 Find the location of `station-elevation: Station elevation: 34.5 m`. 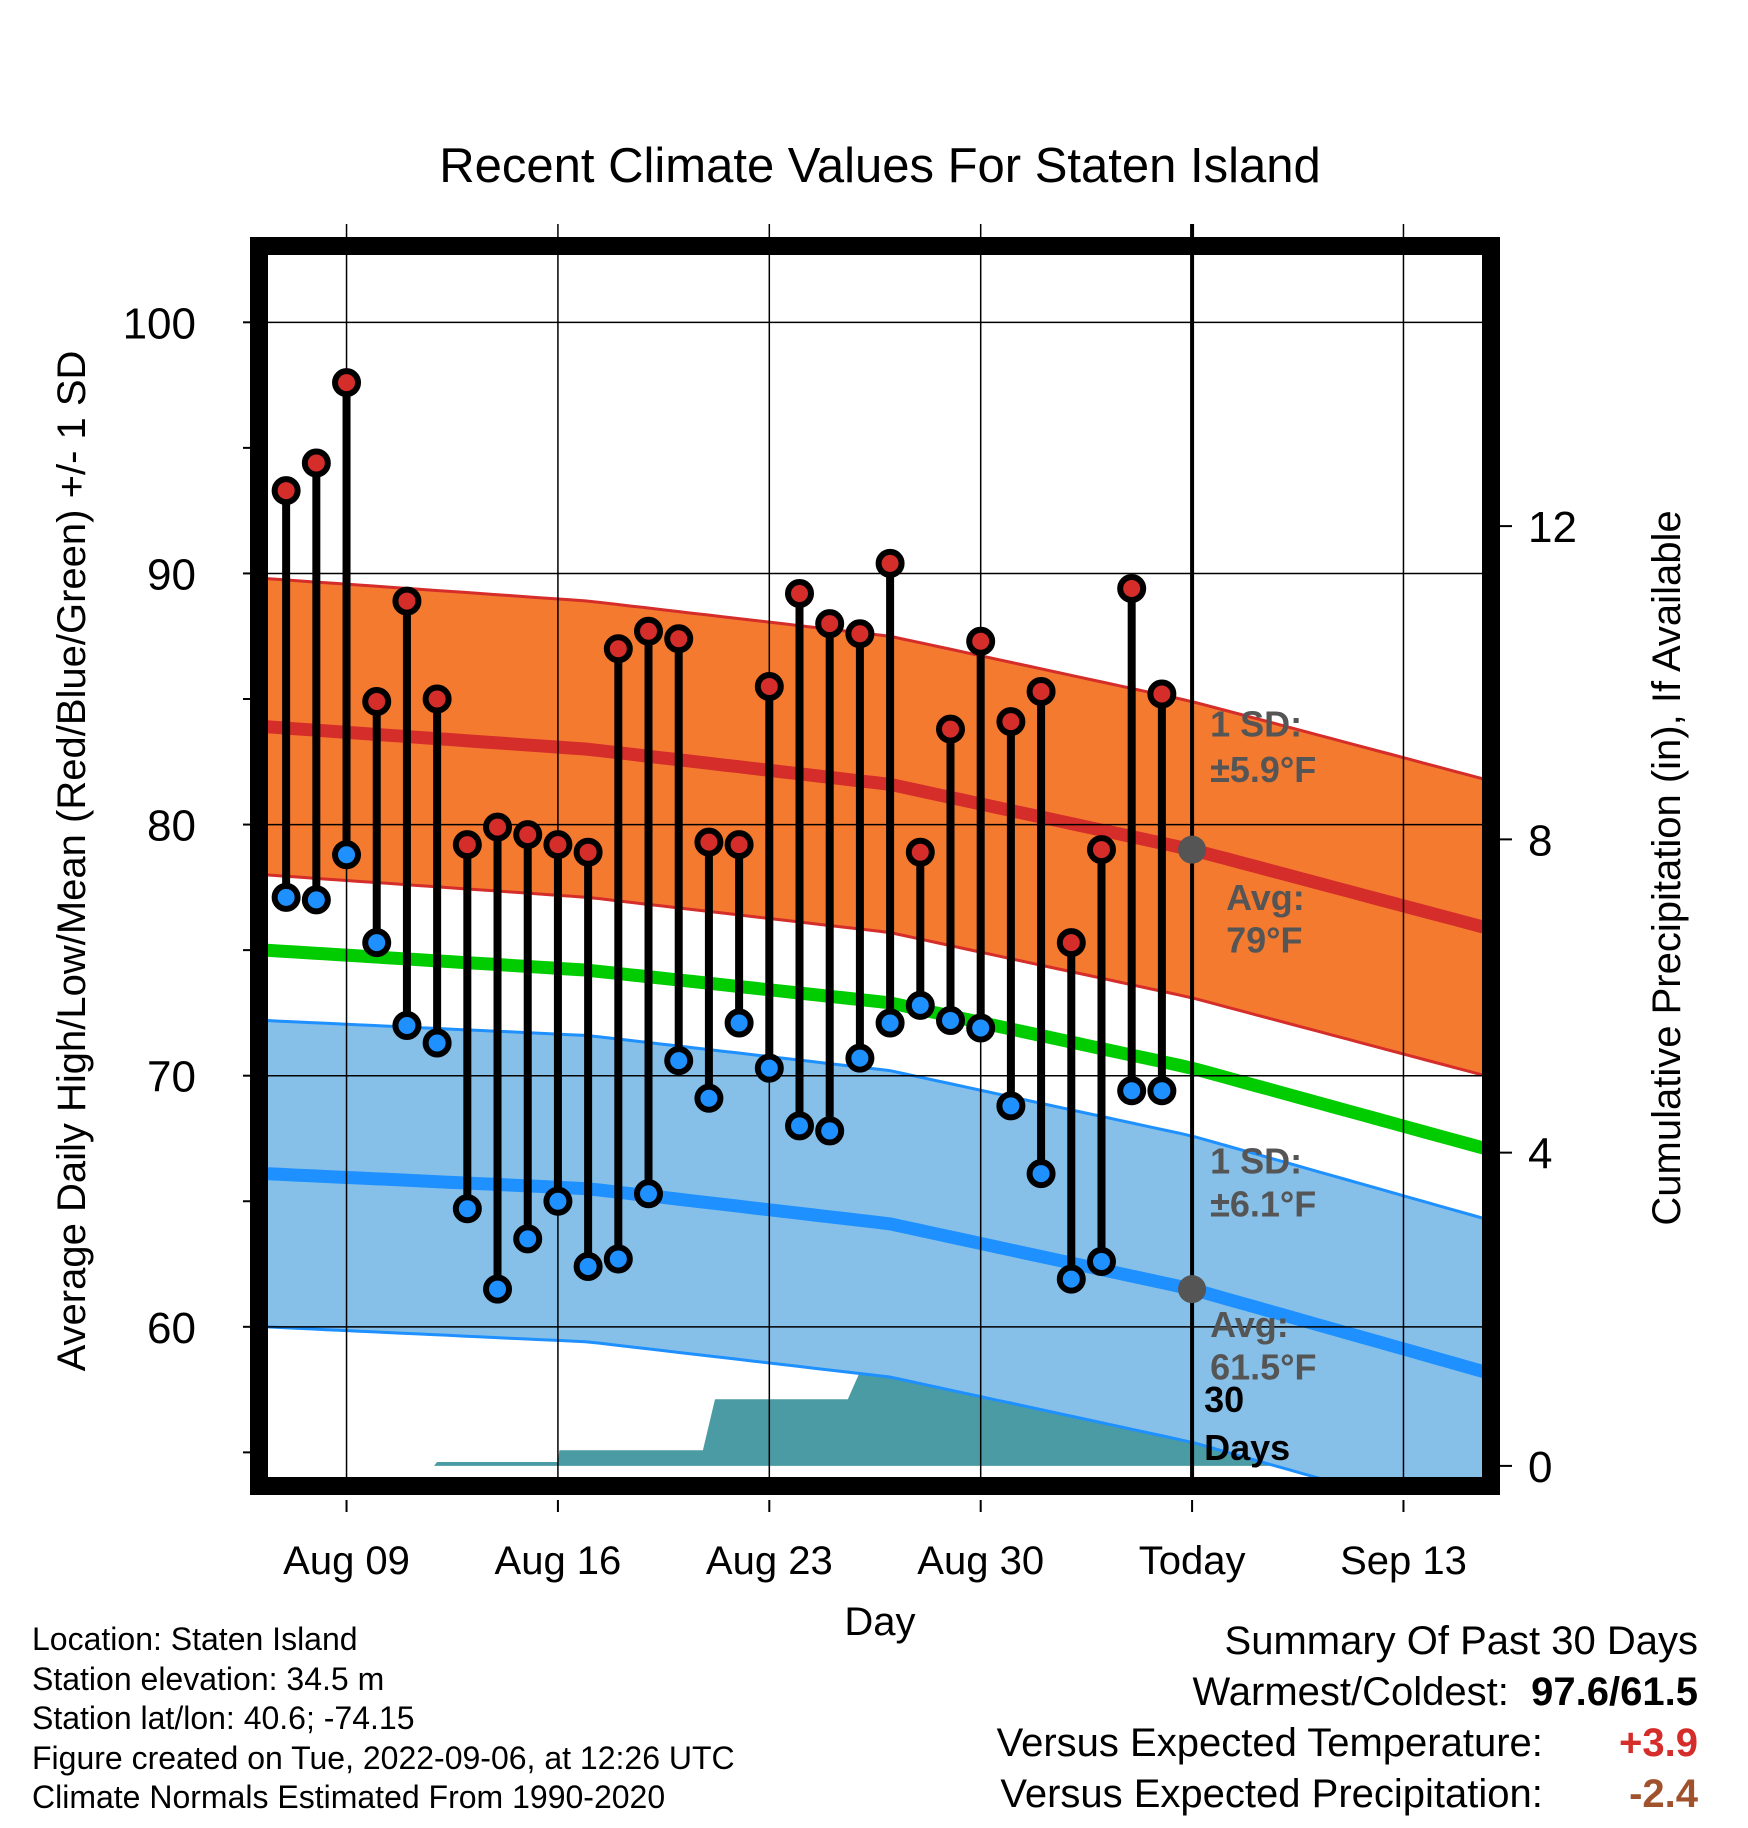

station-elevation: Station elevation: 34.5 m is located at coordinates (208, 1678).